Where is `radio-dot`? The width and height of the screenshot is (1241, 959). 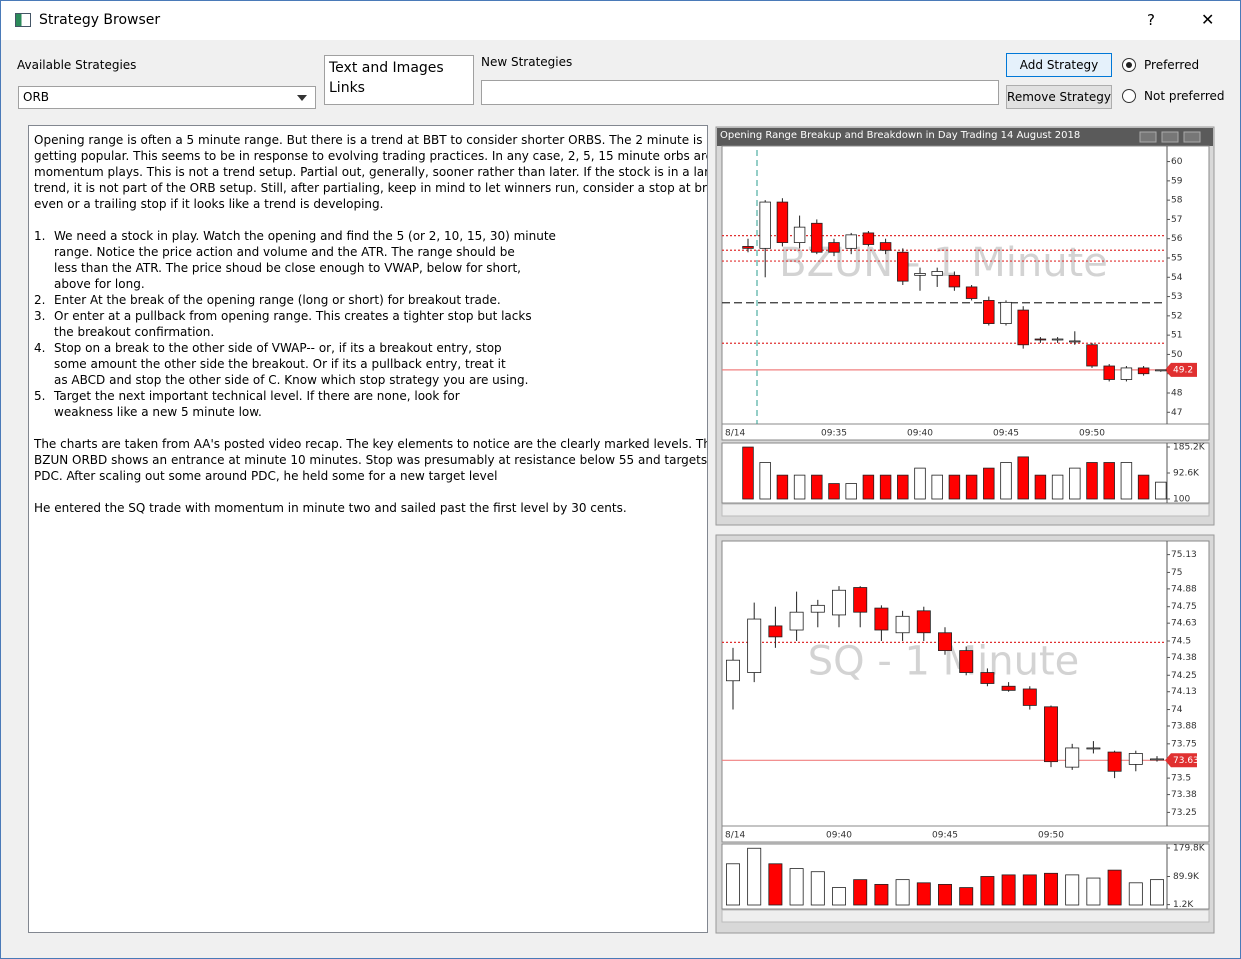 radio-dot is located at coordinates (1129, 65).